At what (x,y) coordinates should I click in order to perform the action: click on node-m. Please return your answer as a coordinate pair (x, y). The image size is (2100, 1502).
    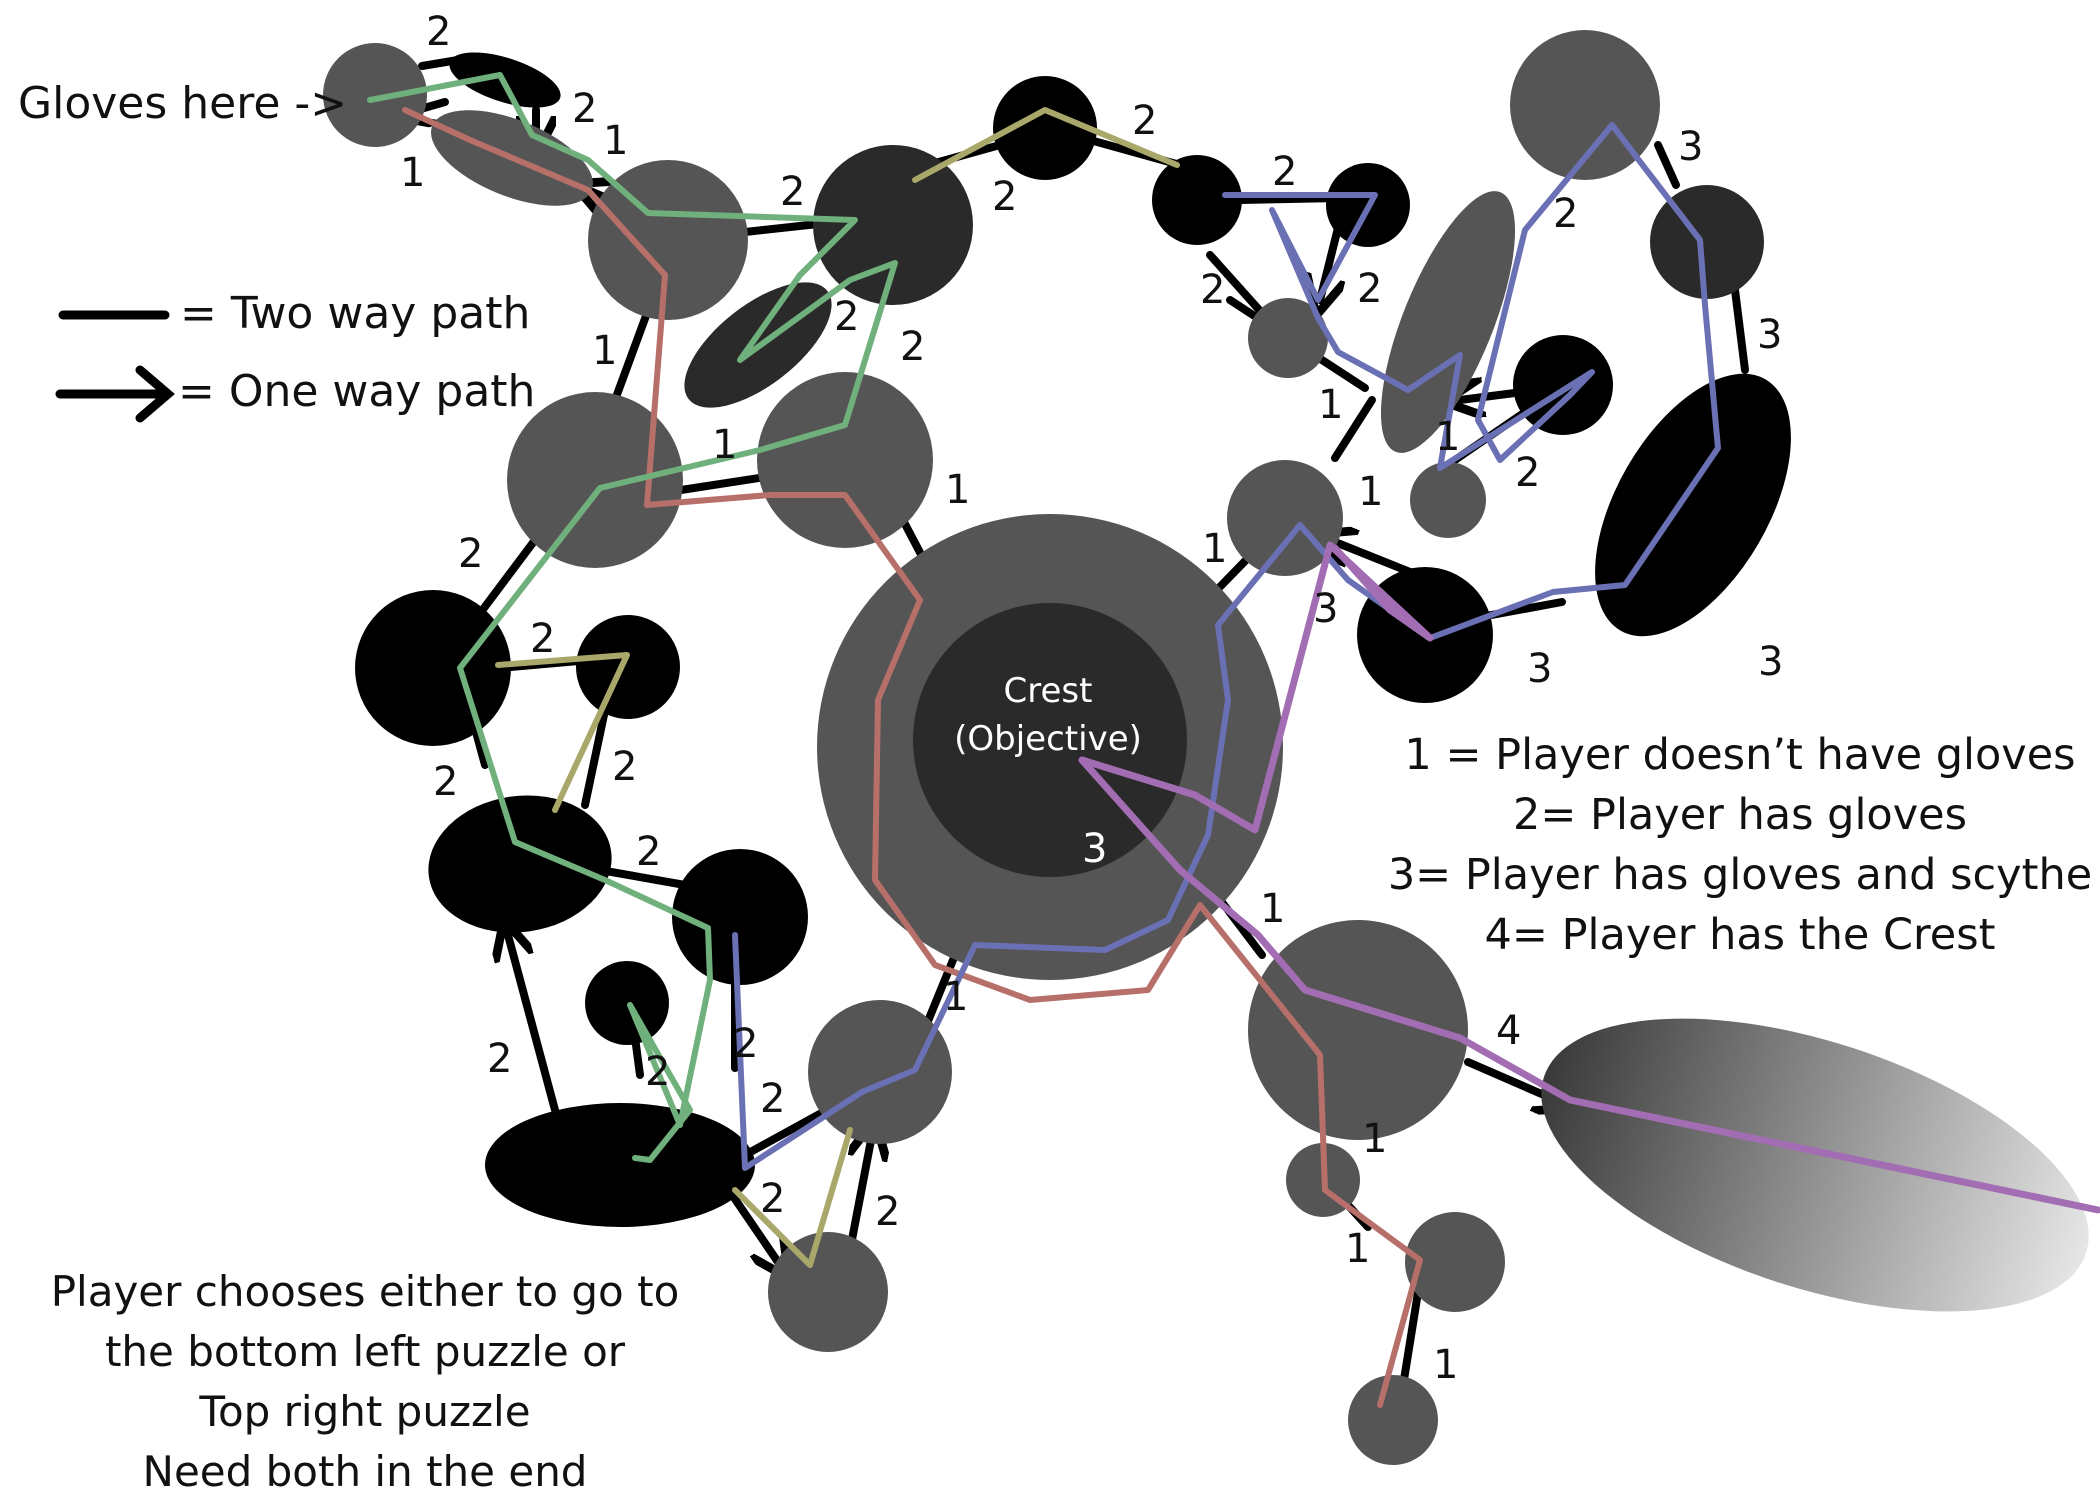
    Looking at the image, I should click on (1693, 505).